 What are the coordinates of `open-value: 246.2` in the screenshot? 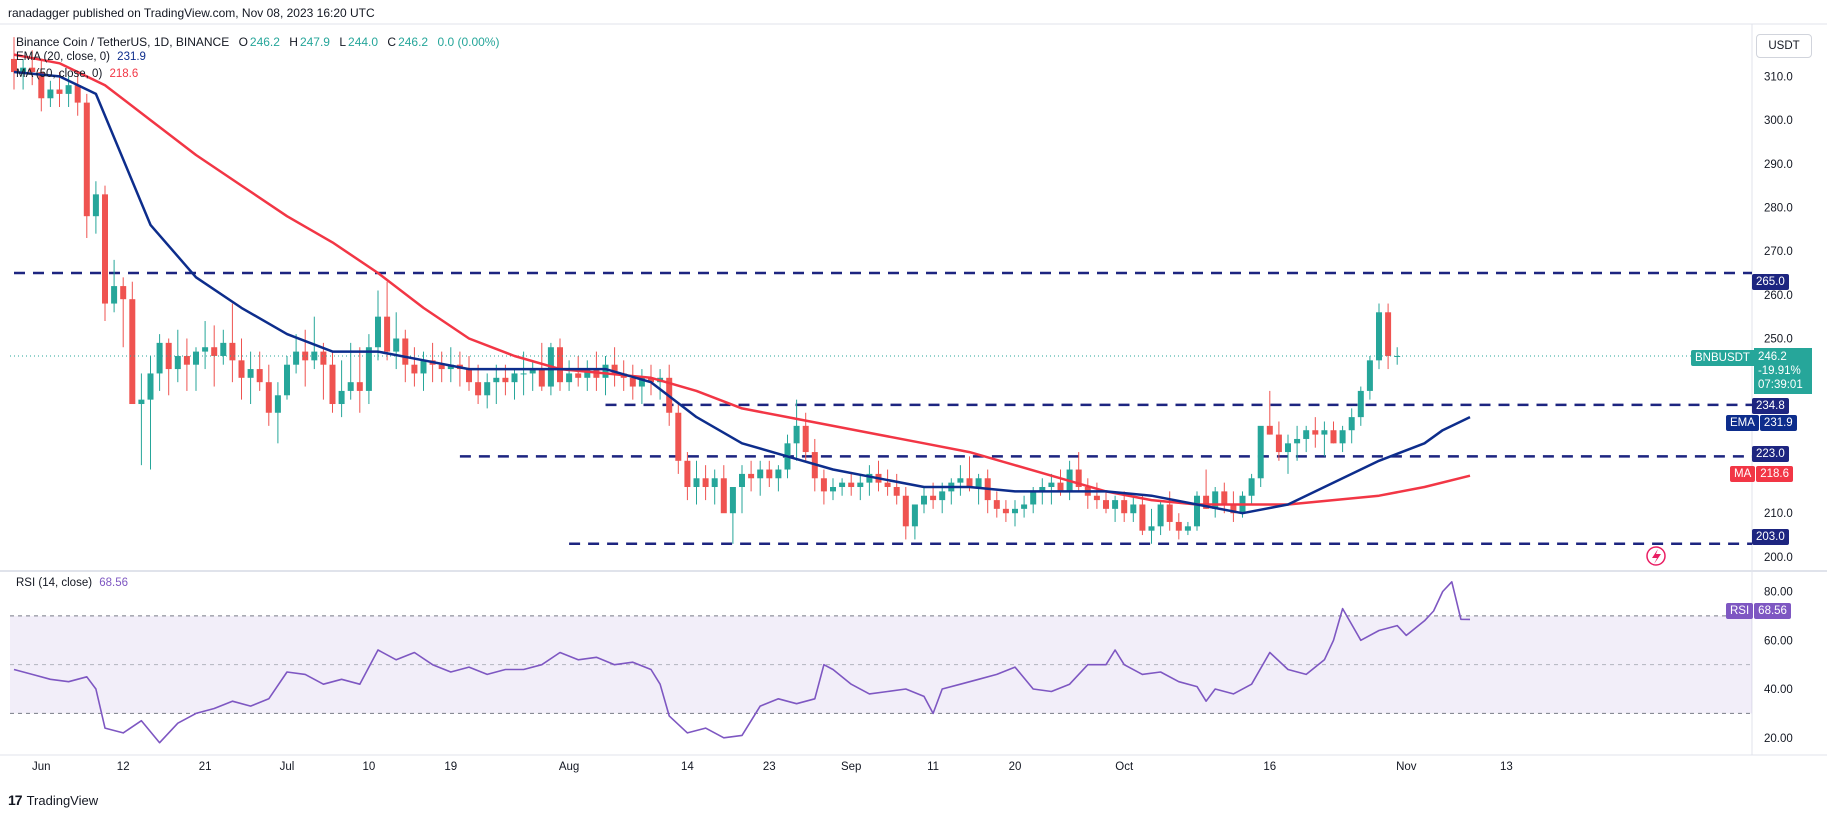 It's located at (264, 42).